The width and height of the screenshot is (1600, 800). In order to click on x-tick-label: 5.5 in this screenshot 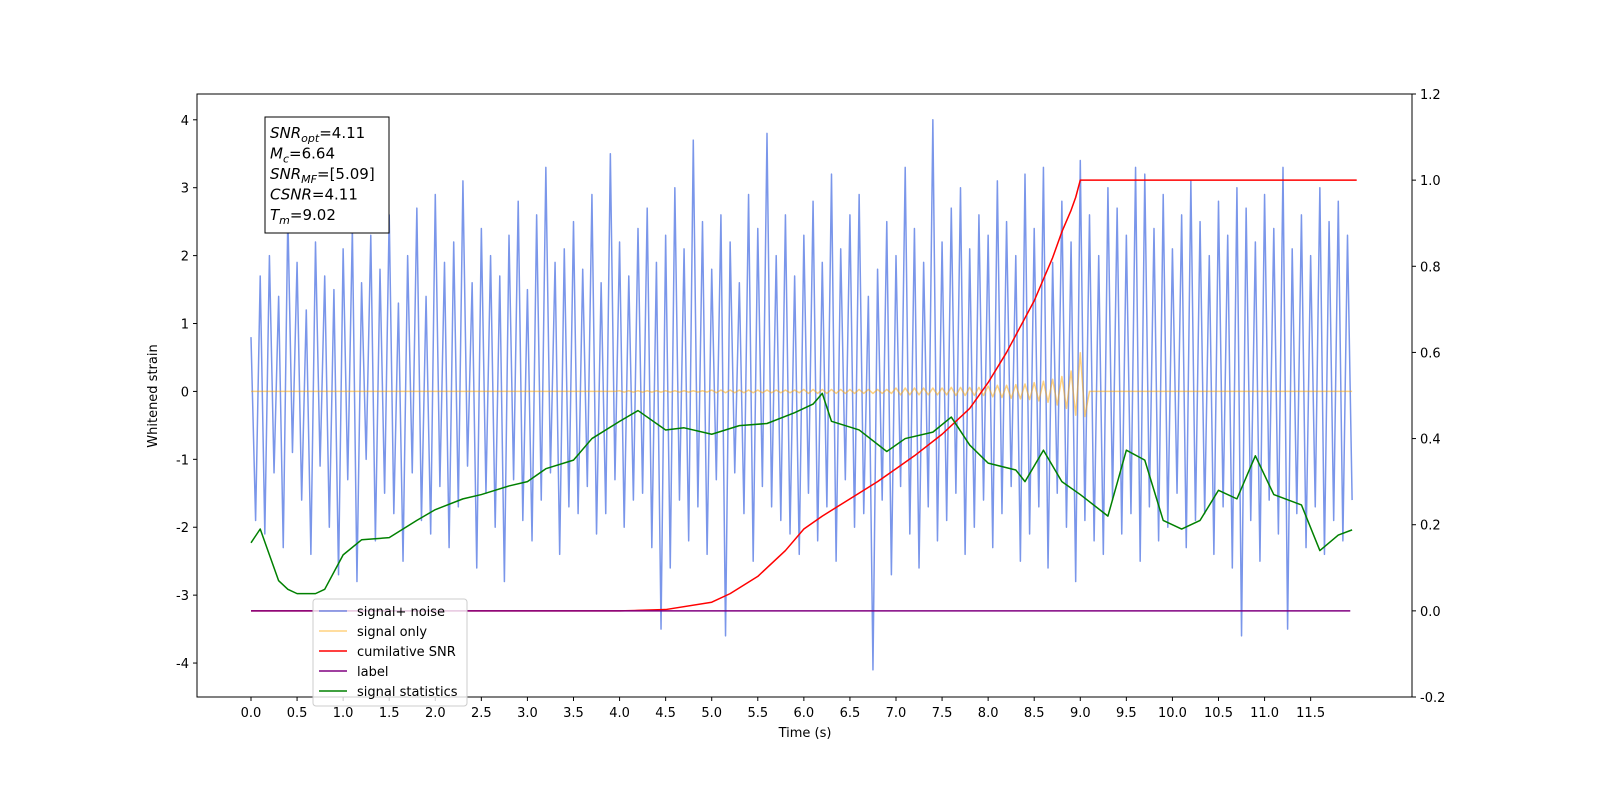, I will do `click(757, 713)`.